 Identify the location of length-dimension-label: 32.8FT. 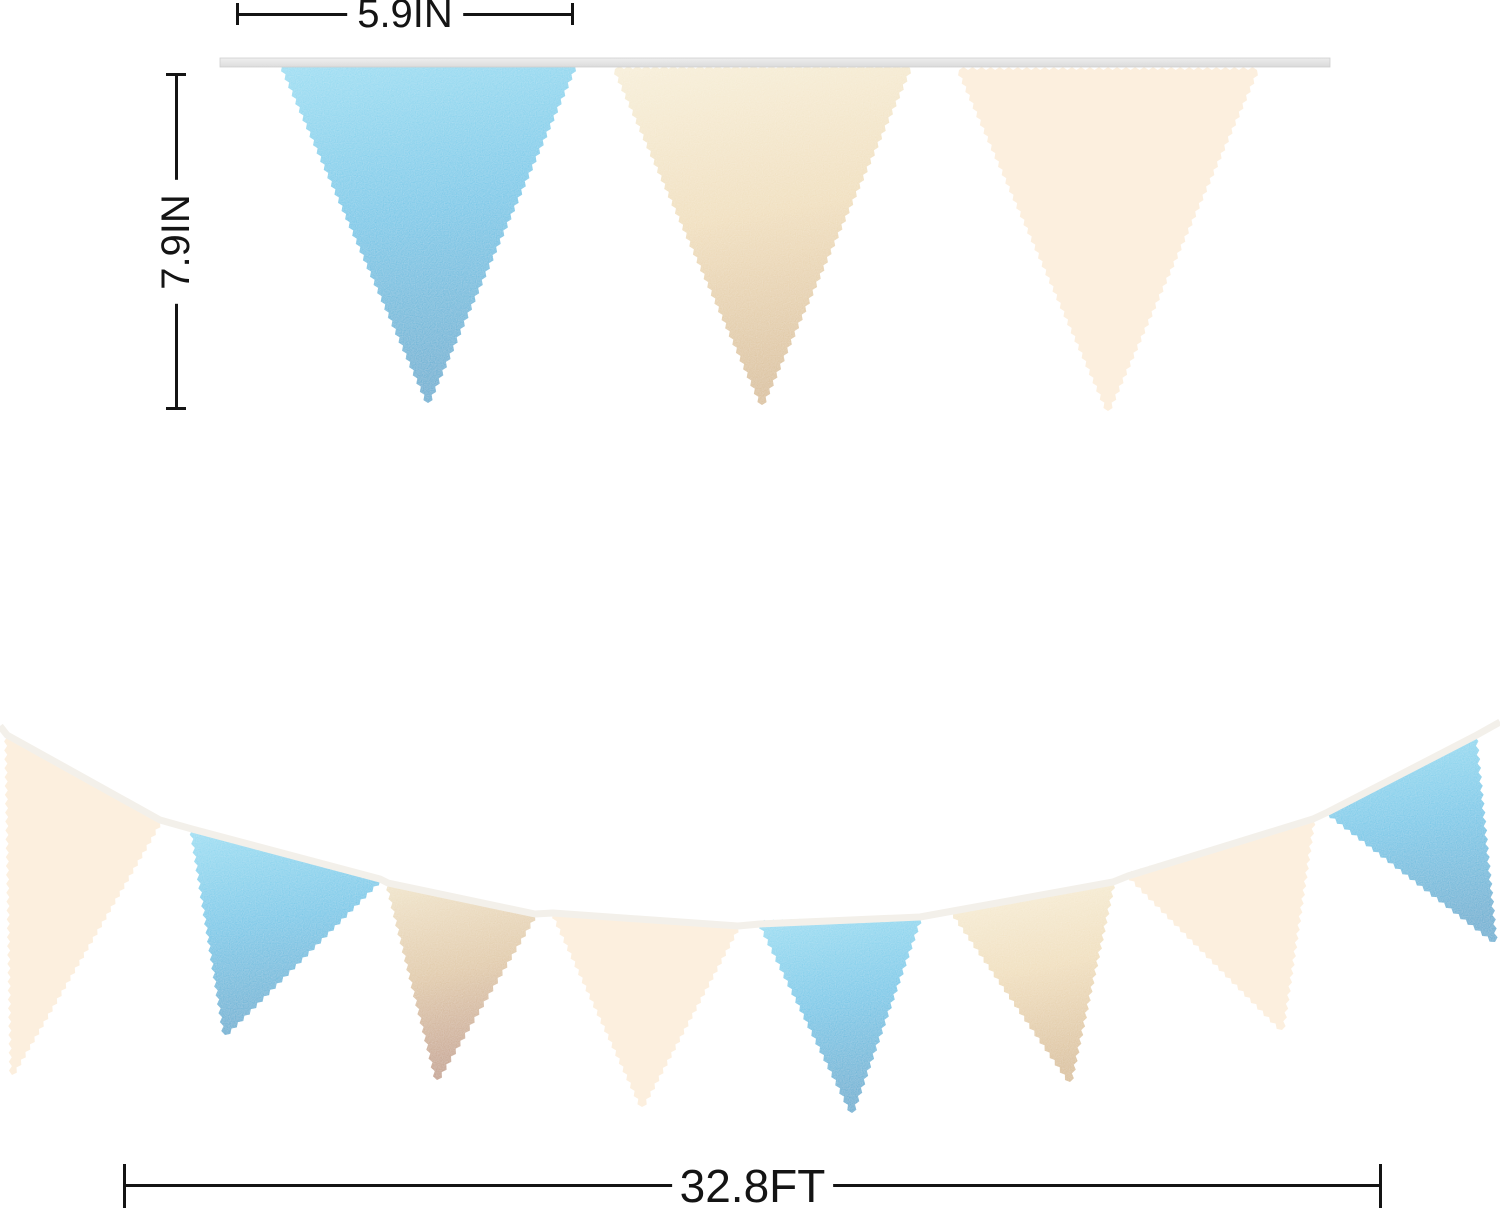
(752, 1185).